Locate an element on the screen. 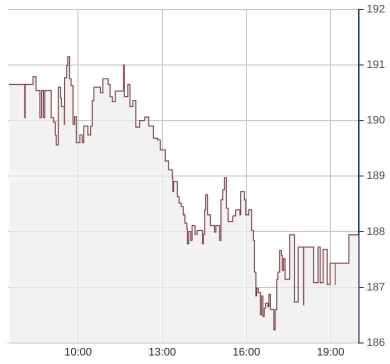 The image size is (390, 364). x-tick-label: 13:00 is located at coordinates (162, 352).